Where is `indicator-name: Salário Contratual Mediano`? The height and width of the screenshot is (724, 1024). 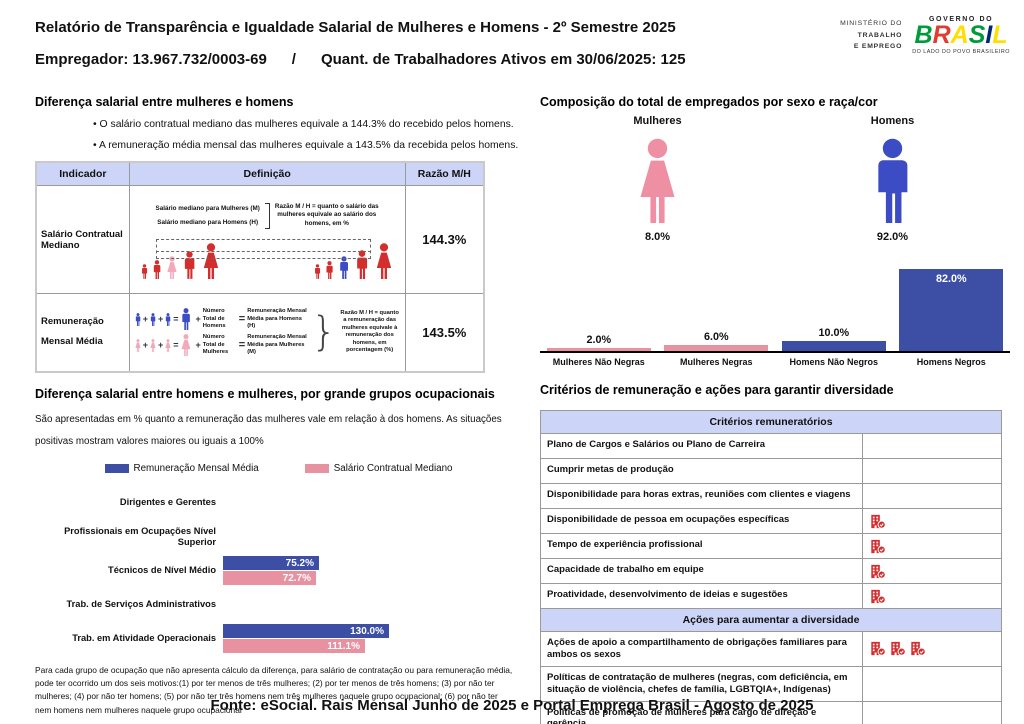 indicator-name: Salário Contratual Mediano is located at coordinates (82, 239).